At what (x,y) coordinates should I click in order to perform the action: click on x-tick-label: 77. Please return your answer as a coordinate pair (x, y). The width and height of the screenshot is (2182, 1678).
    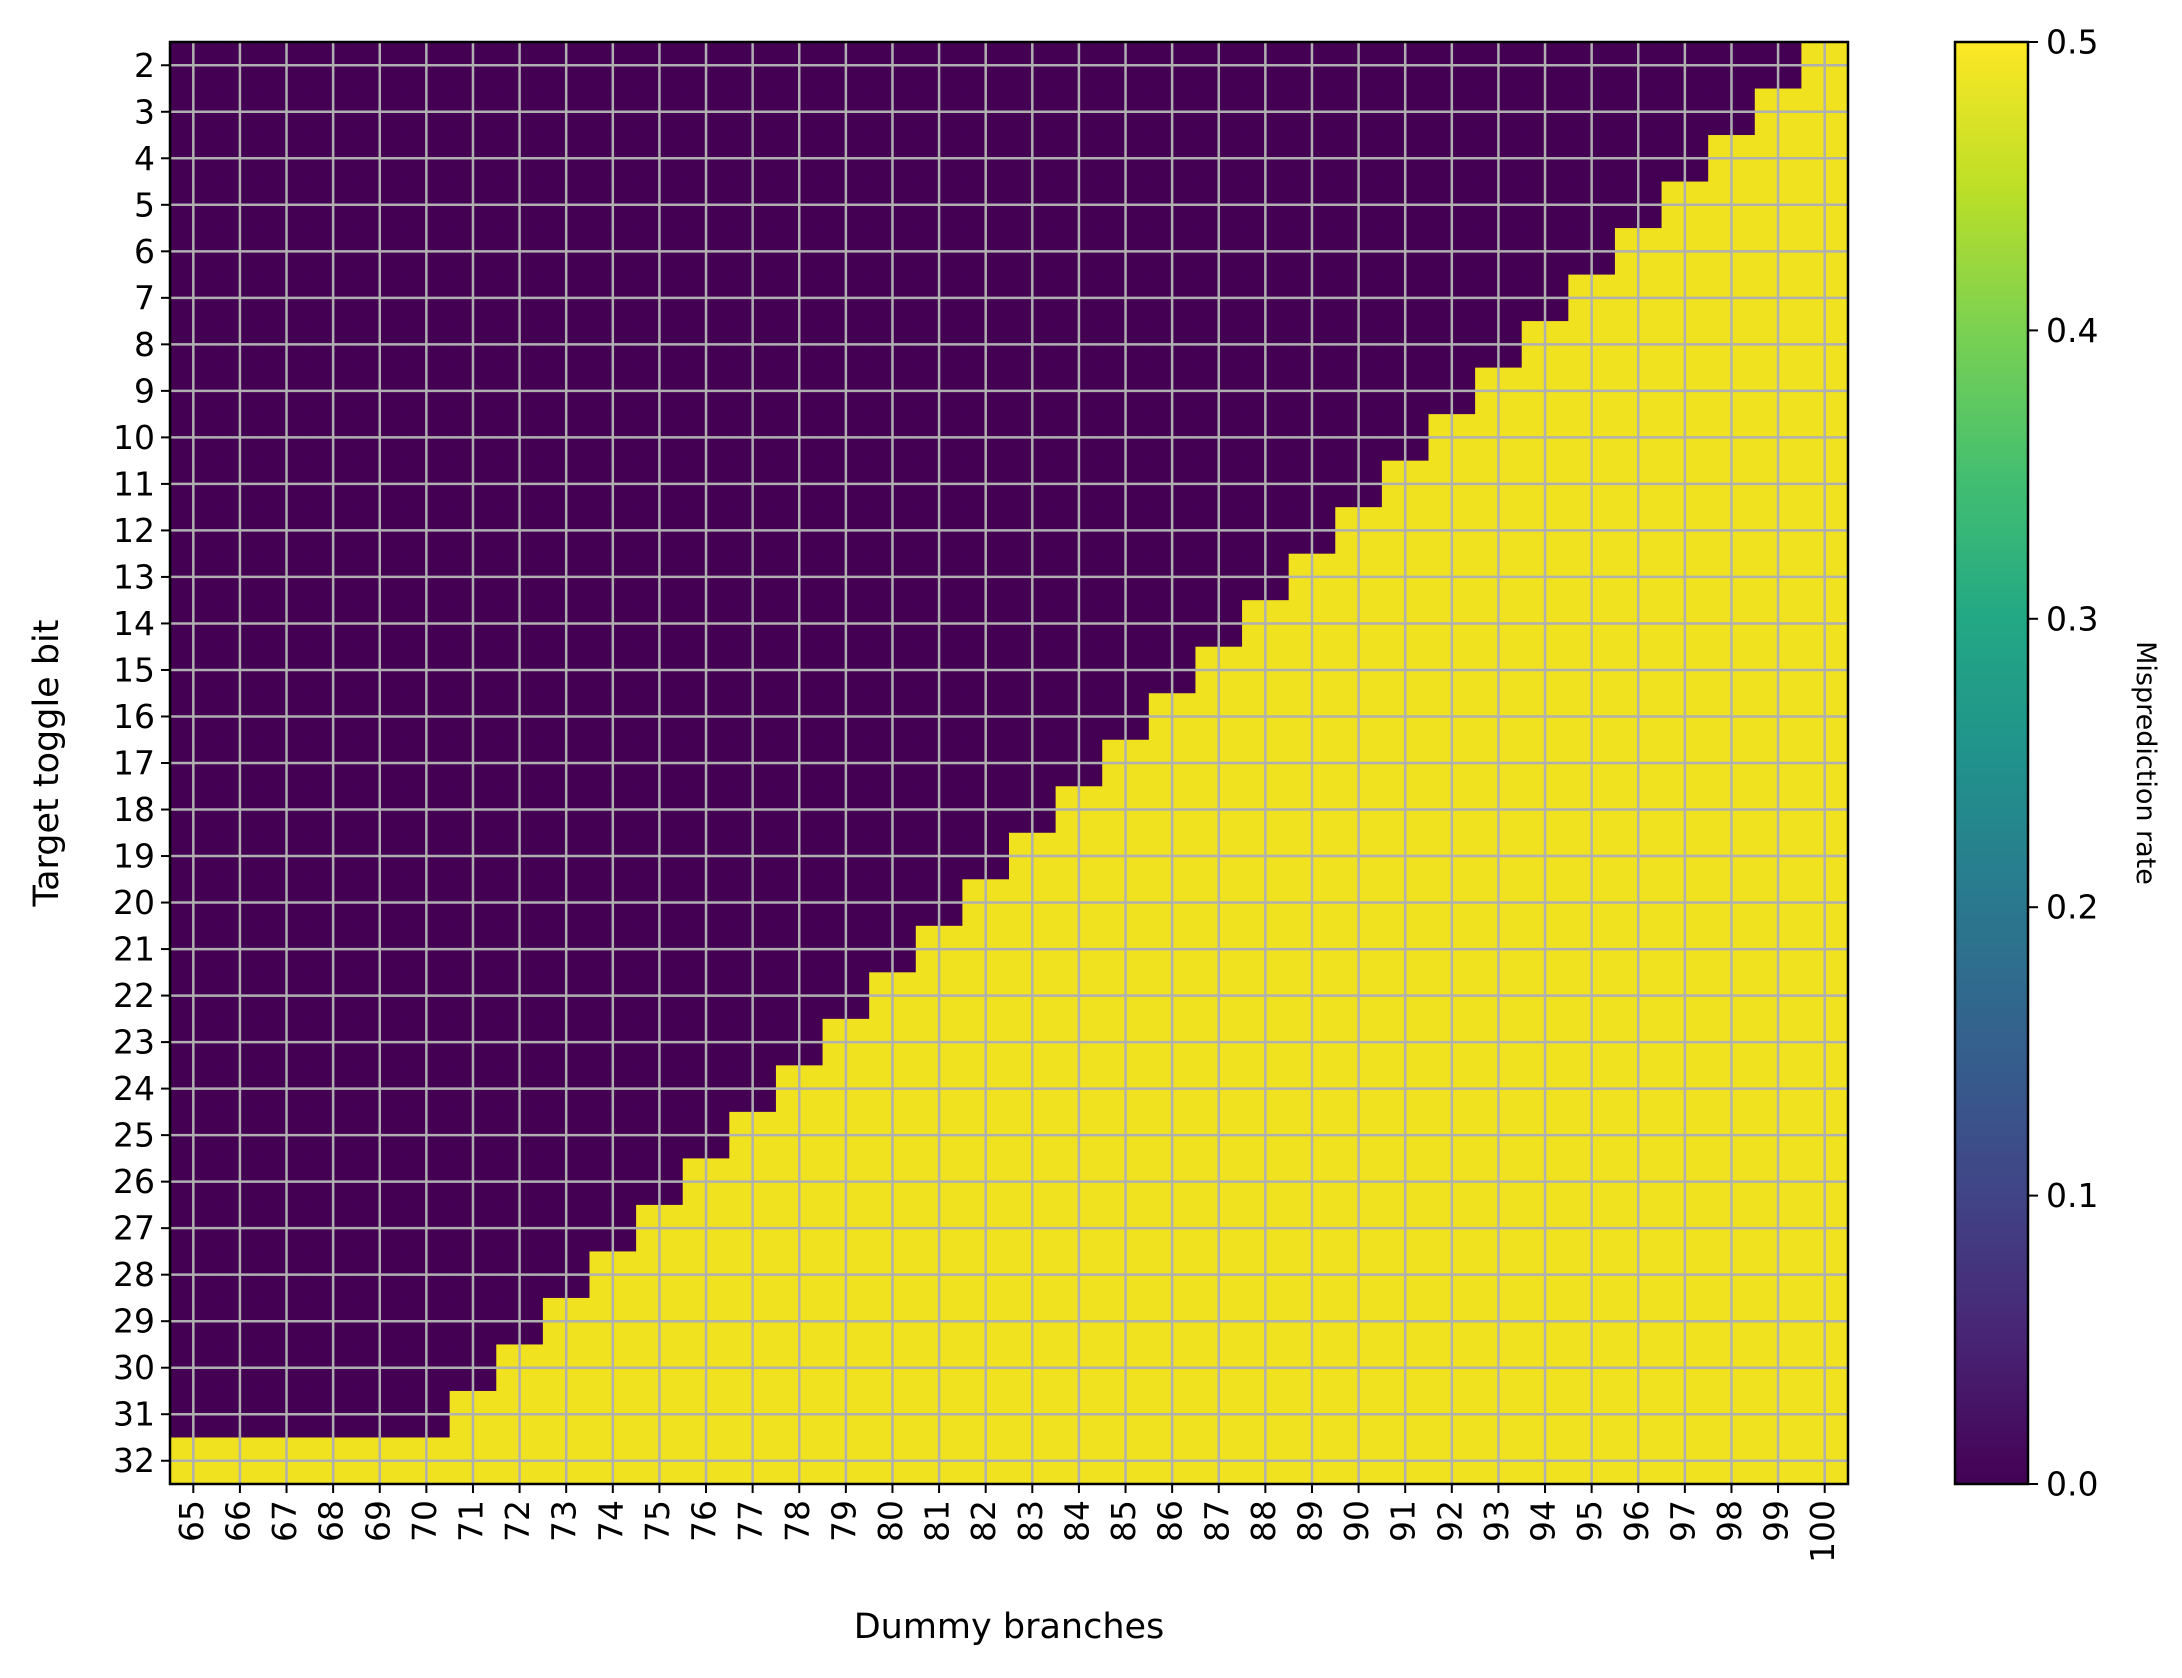
    Looking at the image, I should click on (750, 1521).